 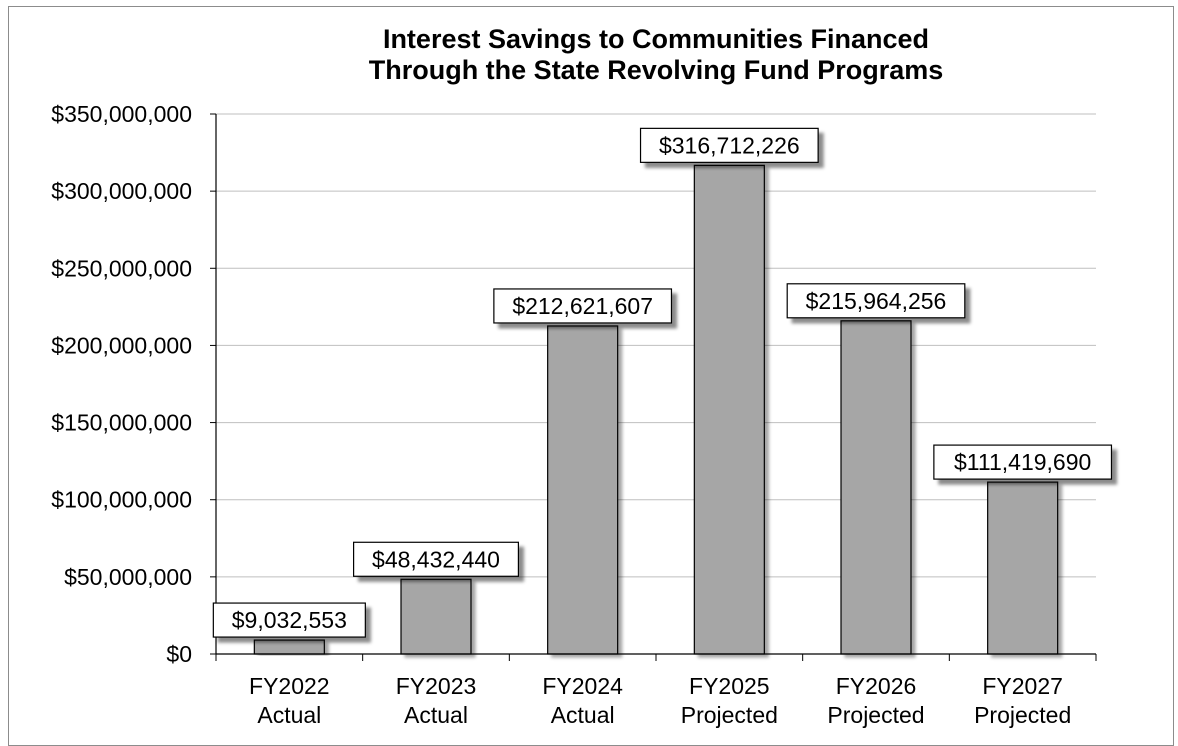 What do you see at coordinates (876, 487) in the screenshot?
I see `bar-fy2026` at bounding box center [876, 487].